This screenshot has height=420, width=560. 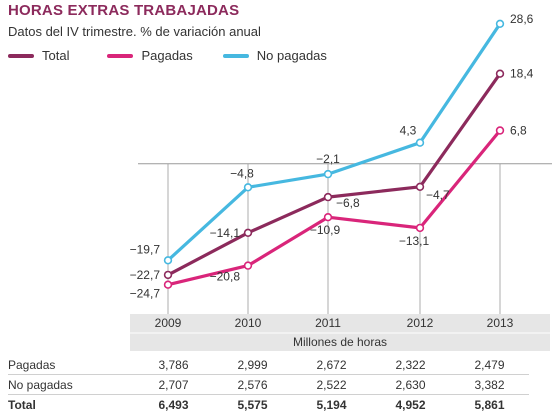 I want to click on legend: Total Pagadas No pagadas, so click(x=182, y=55).